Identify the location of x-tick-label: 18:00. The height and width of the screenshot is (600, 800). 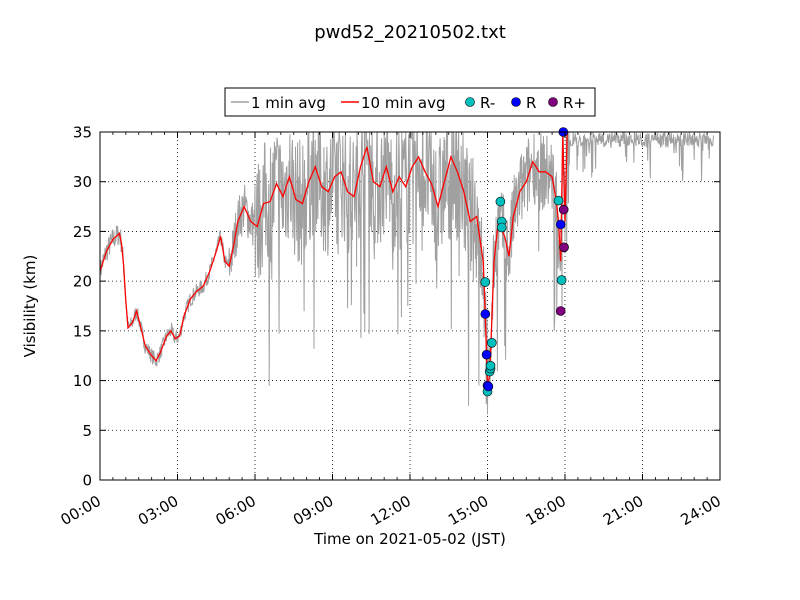
(546, 510).